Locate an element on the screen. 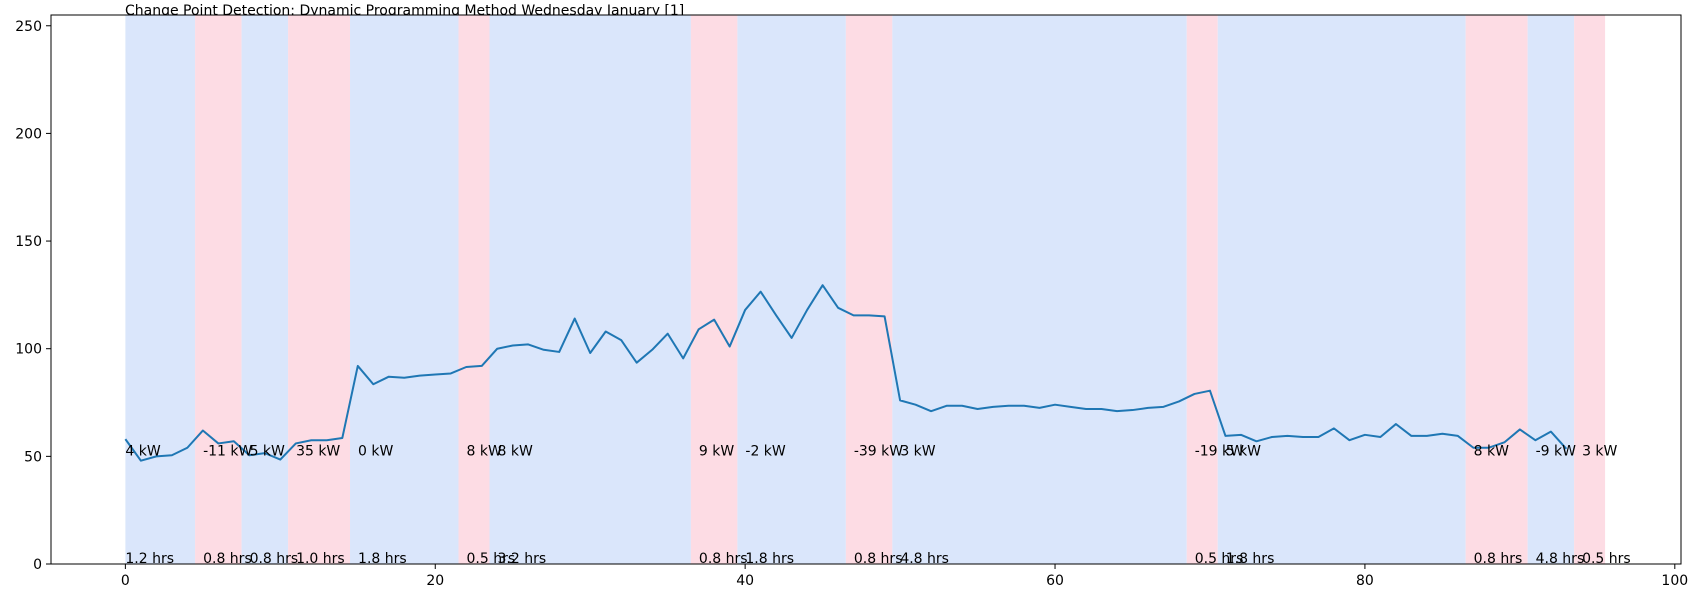 The image size is (1700, 600). y-tick-label-50: 50 is located at coordinates (33, 457).